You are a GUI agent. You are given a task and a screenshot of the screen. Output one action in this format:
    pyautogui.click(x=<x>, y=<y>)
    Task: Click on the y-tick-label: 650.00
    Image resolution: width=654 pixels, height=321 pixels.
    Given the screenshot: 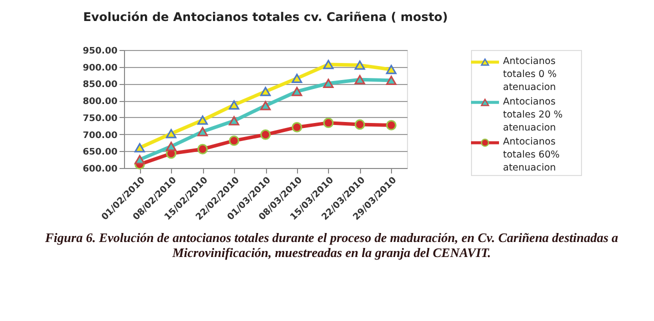 What is the action you would take?
    pyautogui.click(x=100, y=153)
    